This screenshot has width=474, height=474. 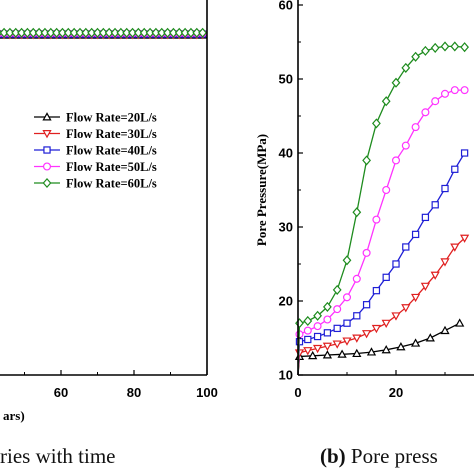 I want to click on right-x-tick-label: 20, so click(x=396, y=392).